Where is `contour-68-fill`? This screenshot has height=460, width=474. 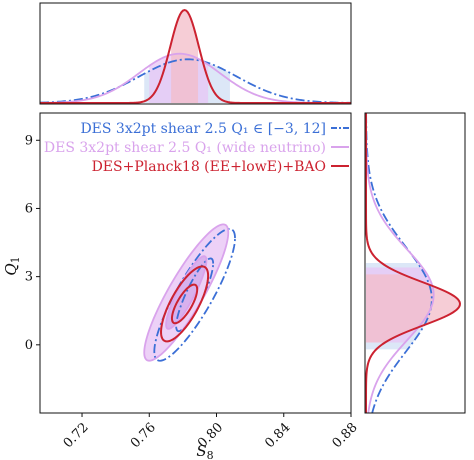
contour-68-fill is located at coordinates (186, 292).